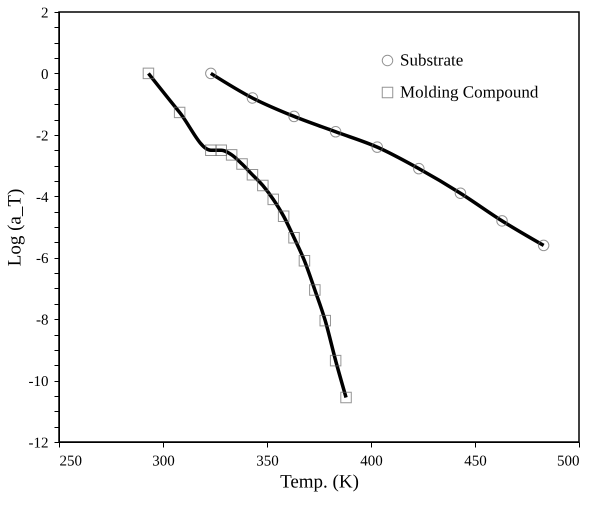 The width and height of the screenshot is (616, 516). What do you see at coordinates (71, 462) in the screenshot?
I see `x-tick-label: 250` at bounding box center [71, 462].